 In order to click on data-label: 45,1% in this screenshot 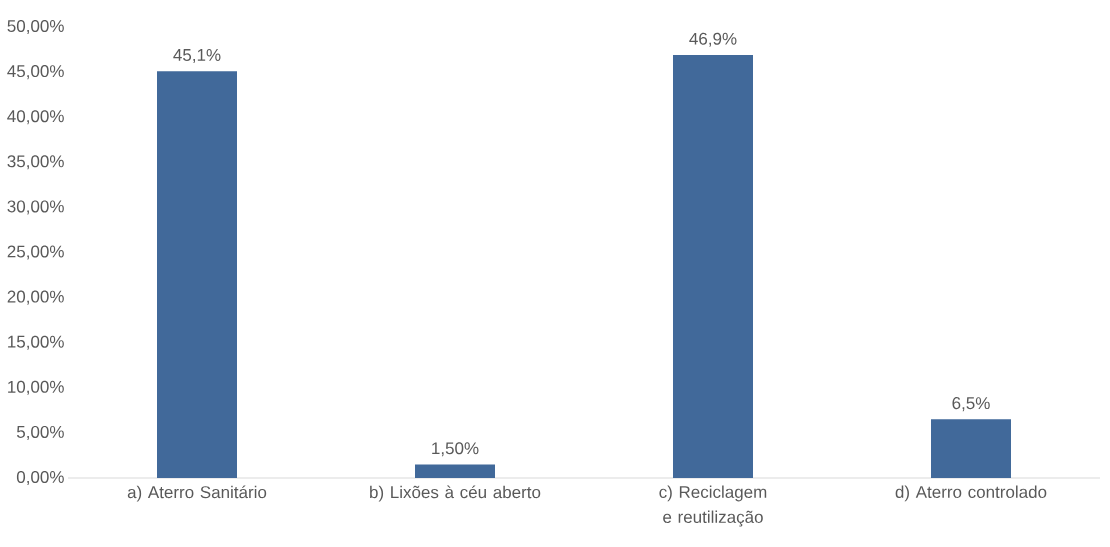, I will do `click(197, 56)`.